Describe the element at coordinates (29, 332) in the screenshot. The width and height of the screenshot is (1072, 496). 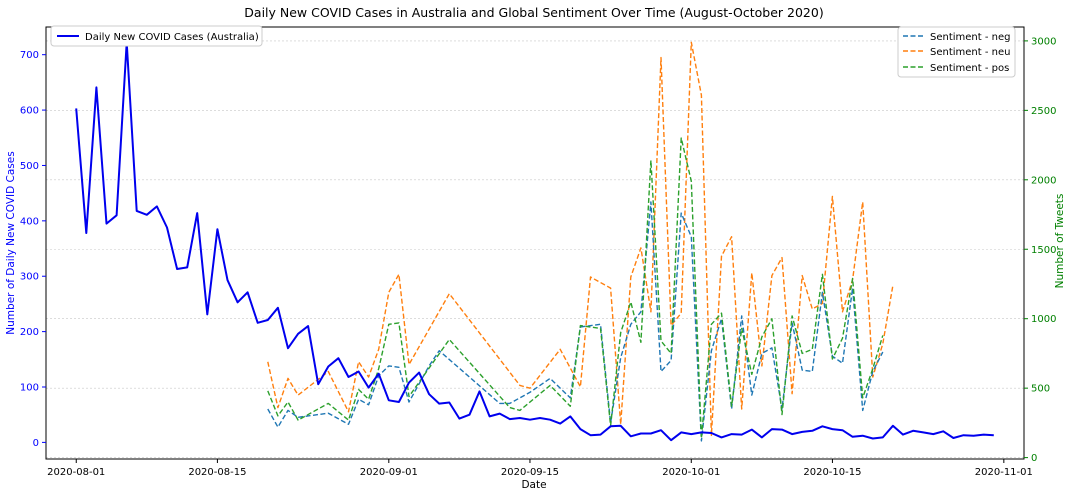
I see `y-left-tick-label: 200` at that location.